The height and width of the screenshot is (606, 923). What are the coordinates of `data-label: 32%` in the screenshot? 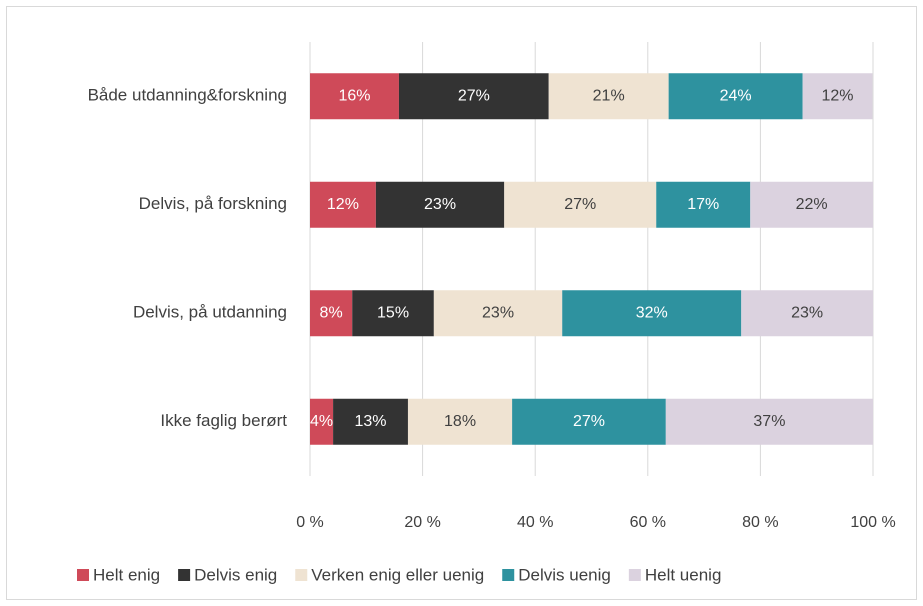 It's located at (652, 312).